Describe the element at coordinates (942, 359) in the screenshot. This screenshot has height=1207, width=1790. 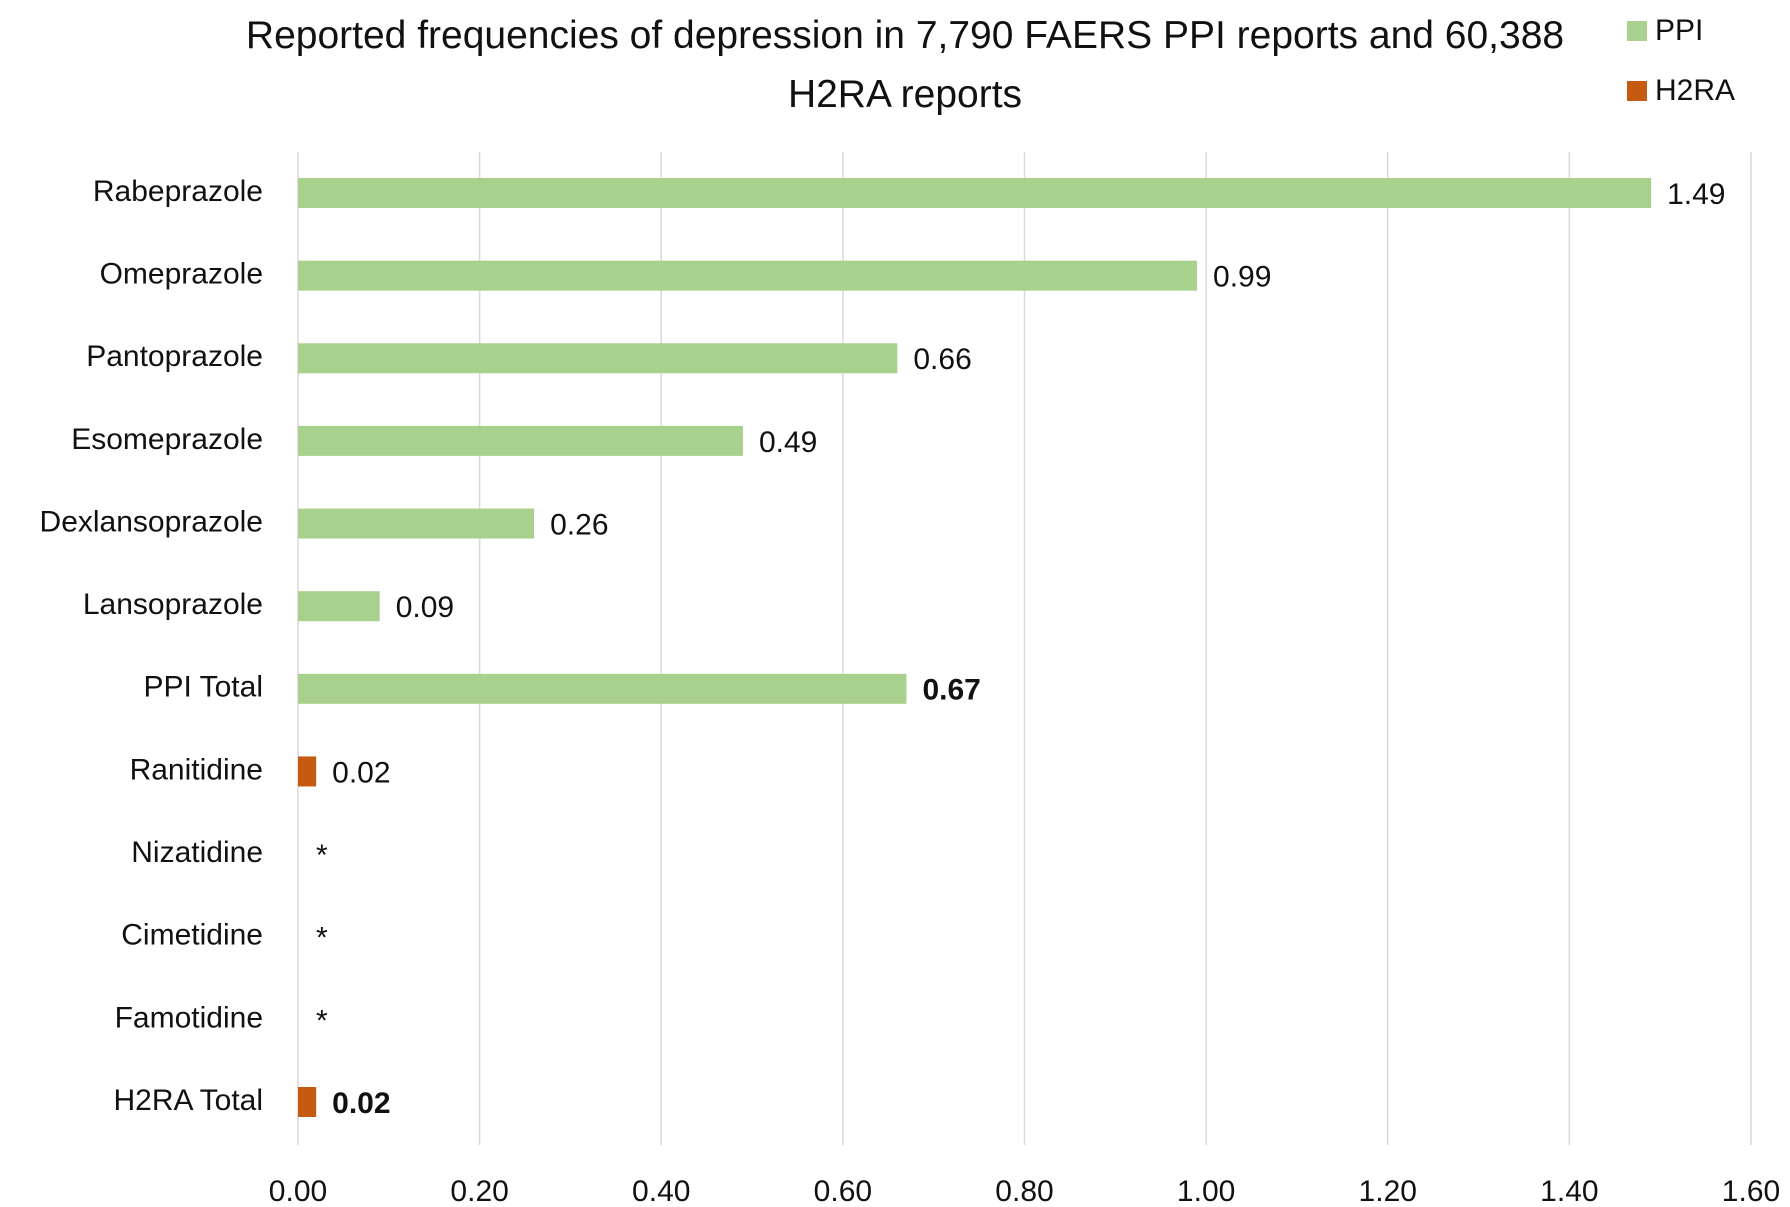
I see `data-label: 0.66` at that location.